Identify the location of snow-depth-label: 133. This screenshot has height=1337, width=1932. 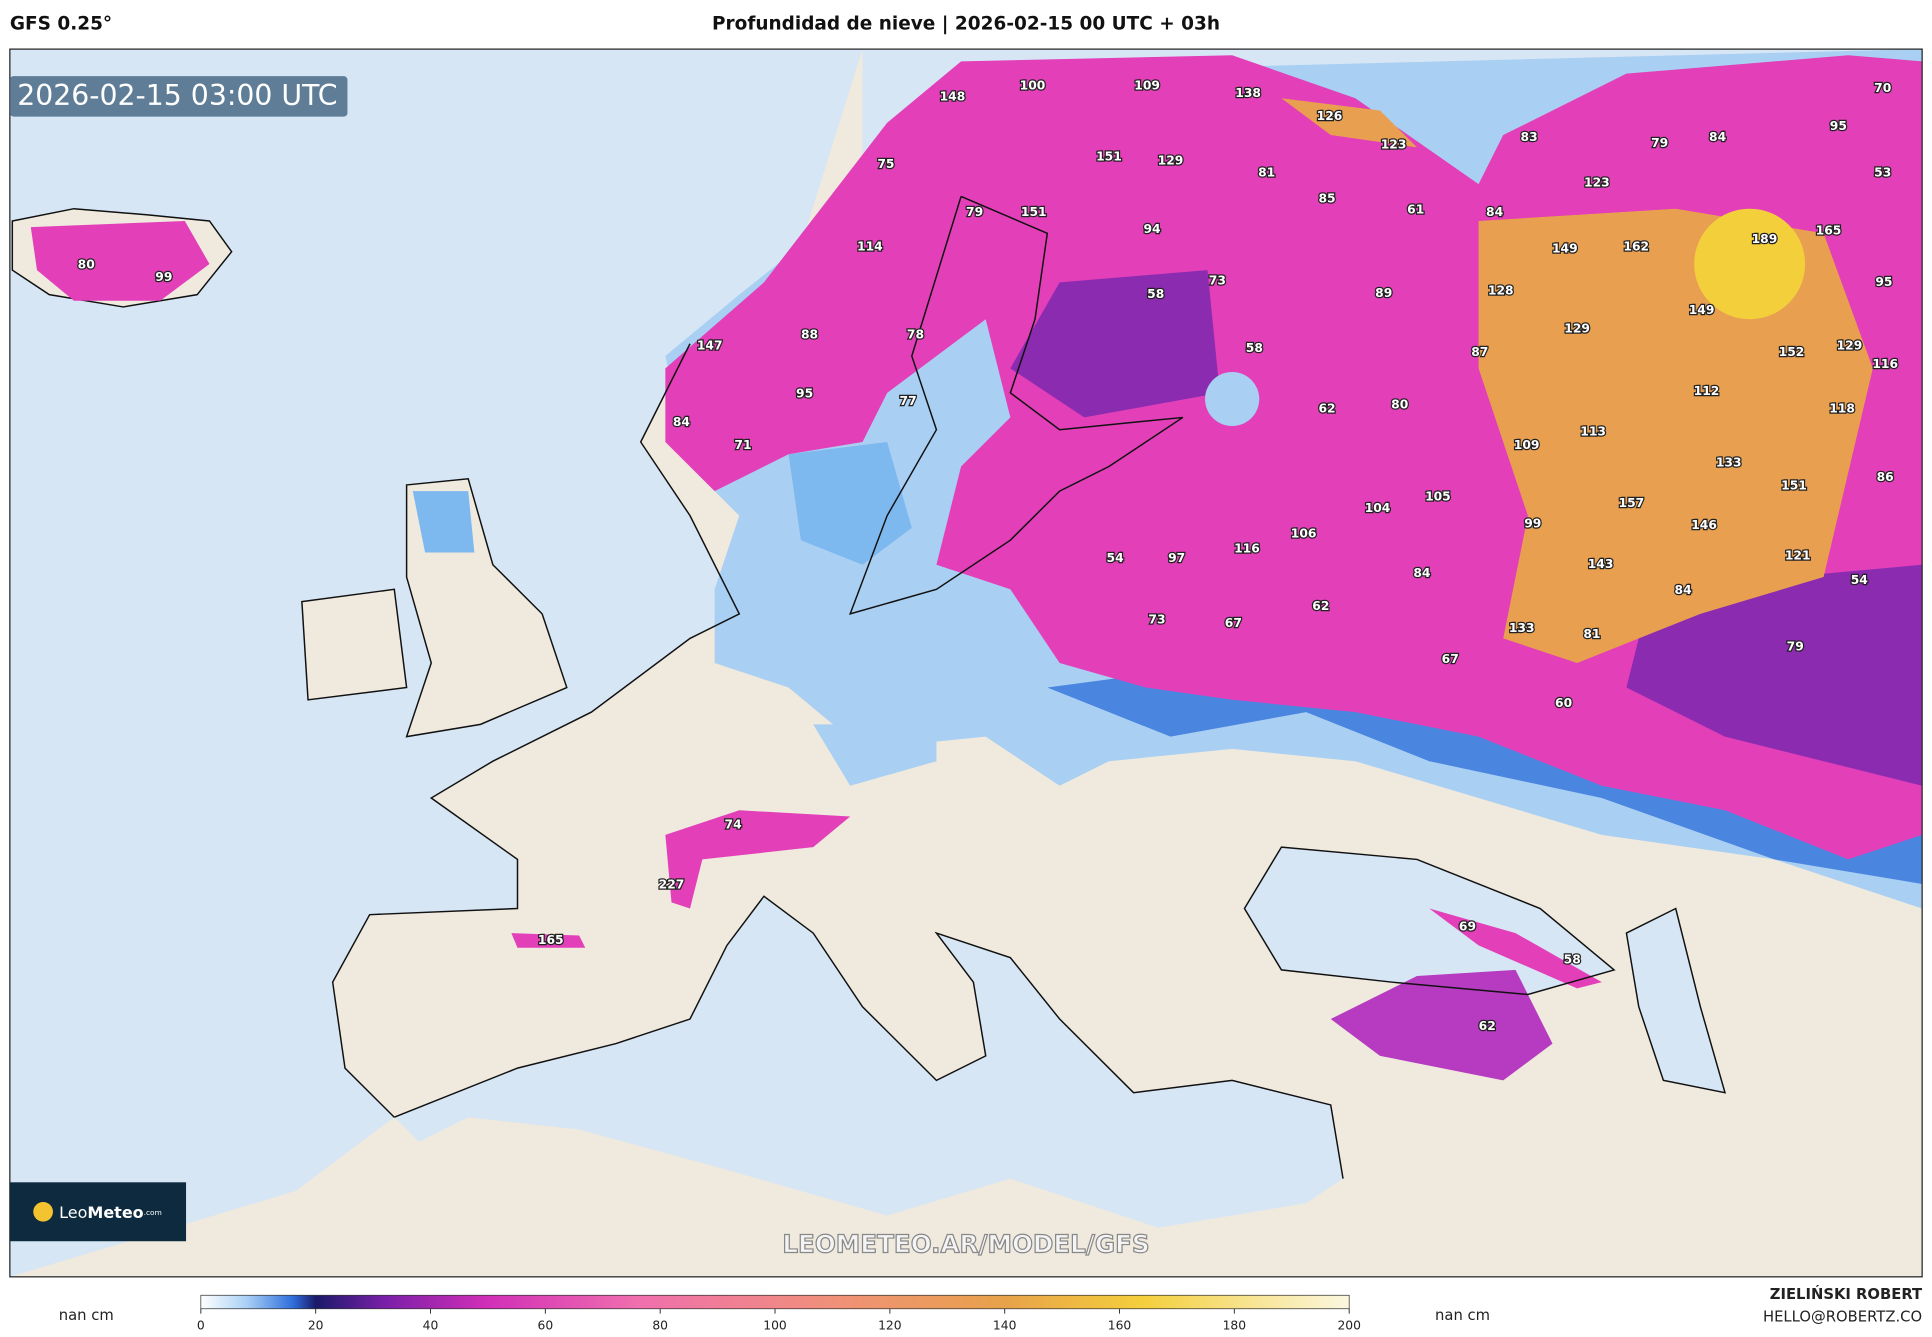
(1522, 628).